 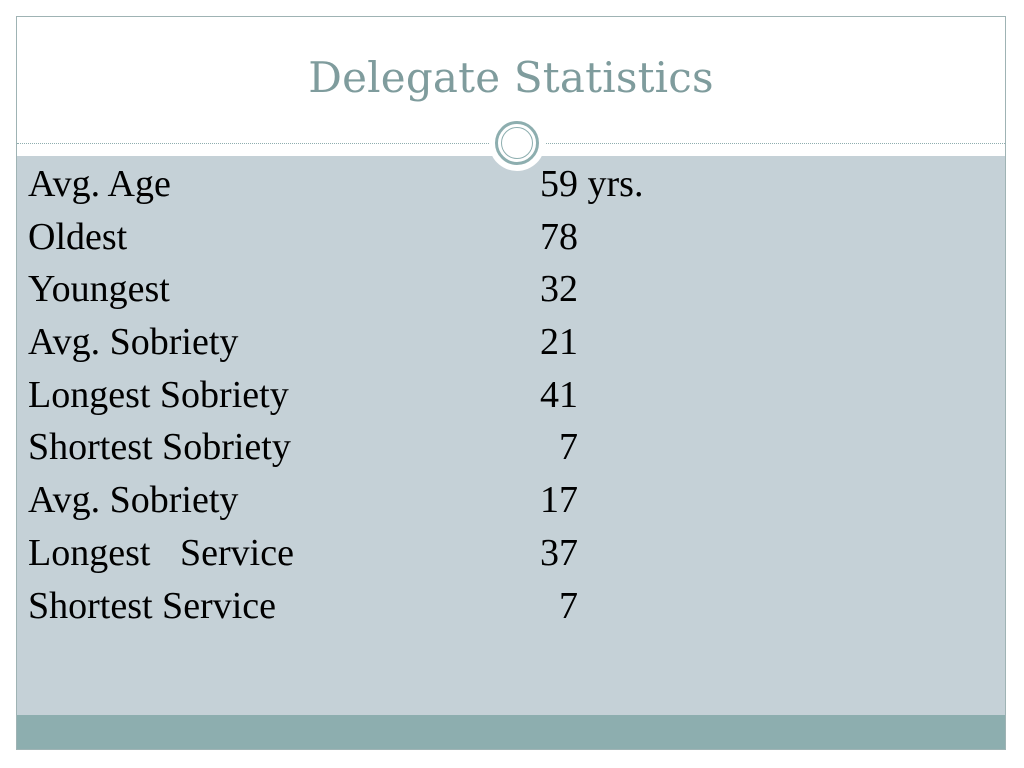 I want to click on circle-ornament-icon, so click(x=517, y=143).